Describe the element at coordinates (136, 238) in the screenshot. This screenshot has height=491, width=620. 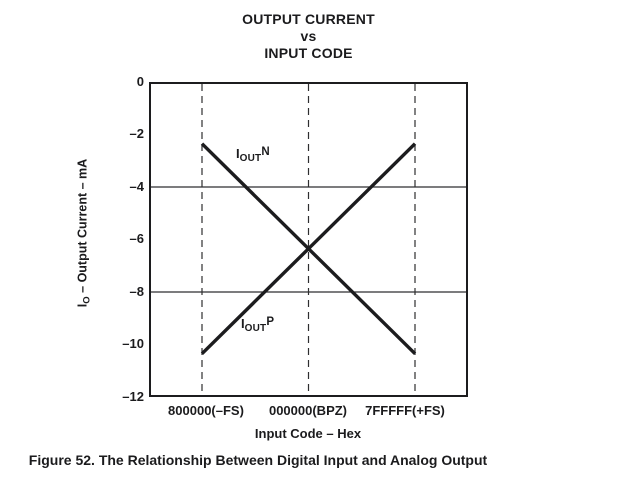
I see `y-axis-tick-label: –6` at that location.